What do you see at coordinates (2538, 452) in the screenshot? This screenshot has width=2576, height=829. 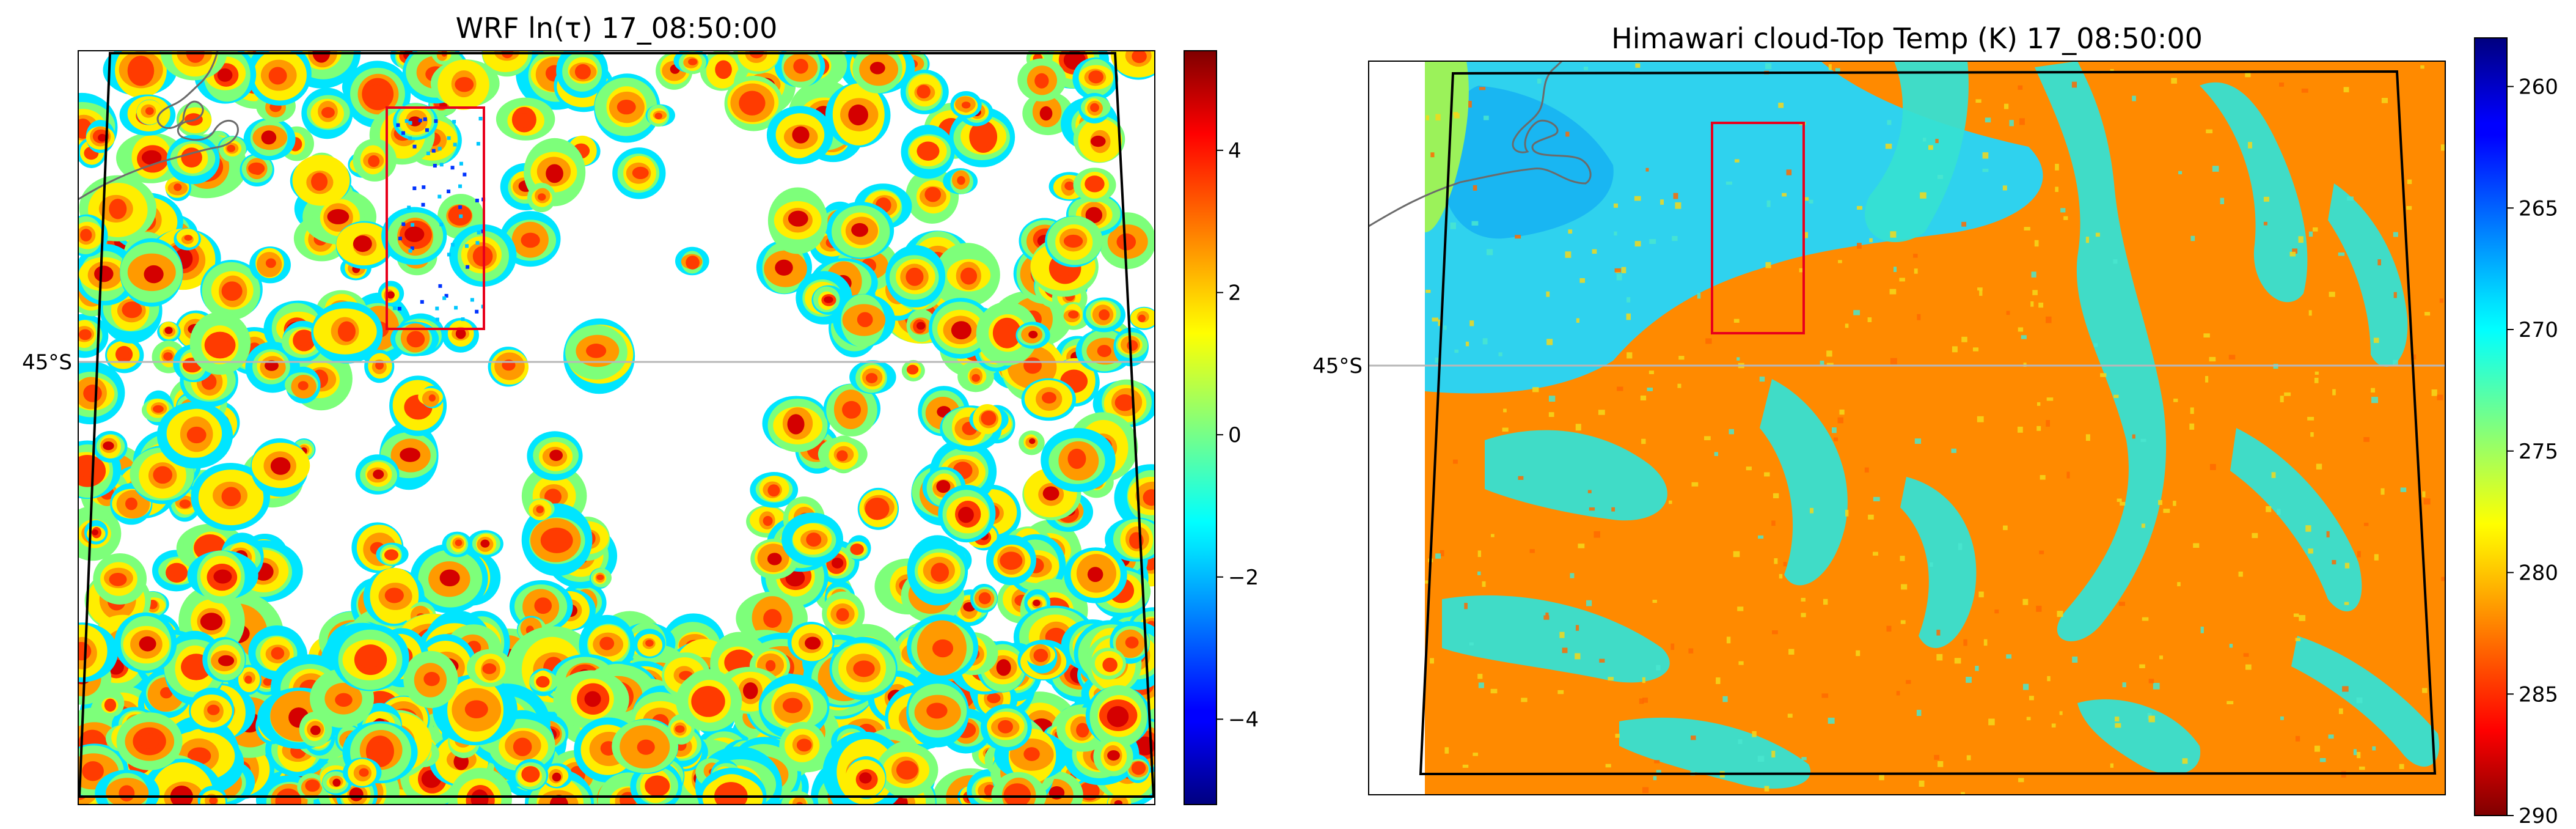 I see `himawari-colorbar-tick-label: 275` at bounding box center [2538, 452].